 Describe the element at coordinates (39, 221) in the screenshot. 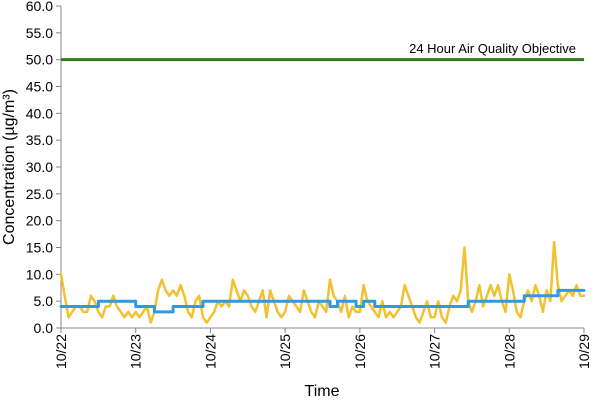

I see `y-tick-label: 20.0` at that location.